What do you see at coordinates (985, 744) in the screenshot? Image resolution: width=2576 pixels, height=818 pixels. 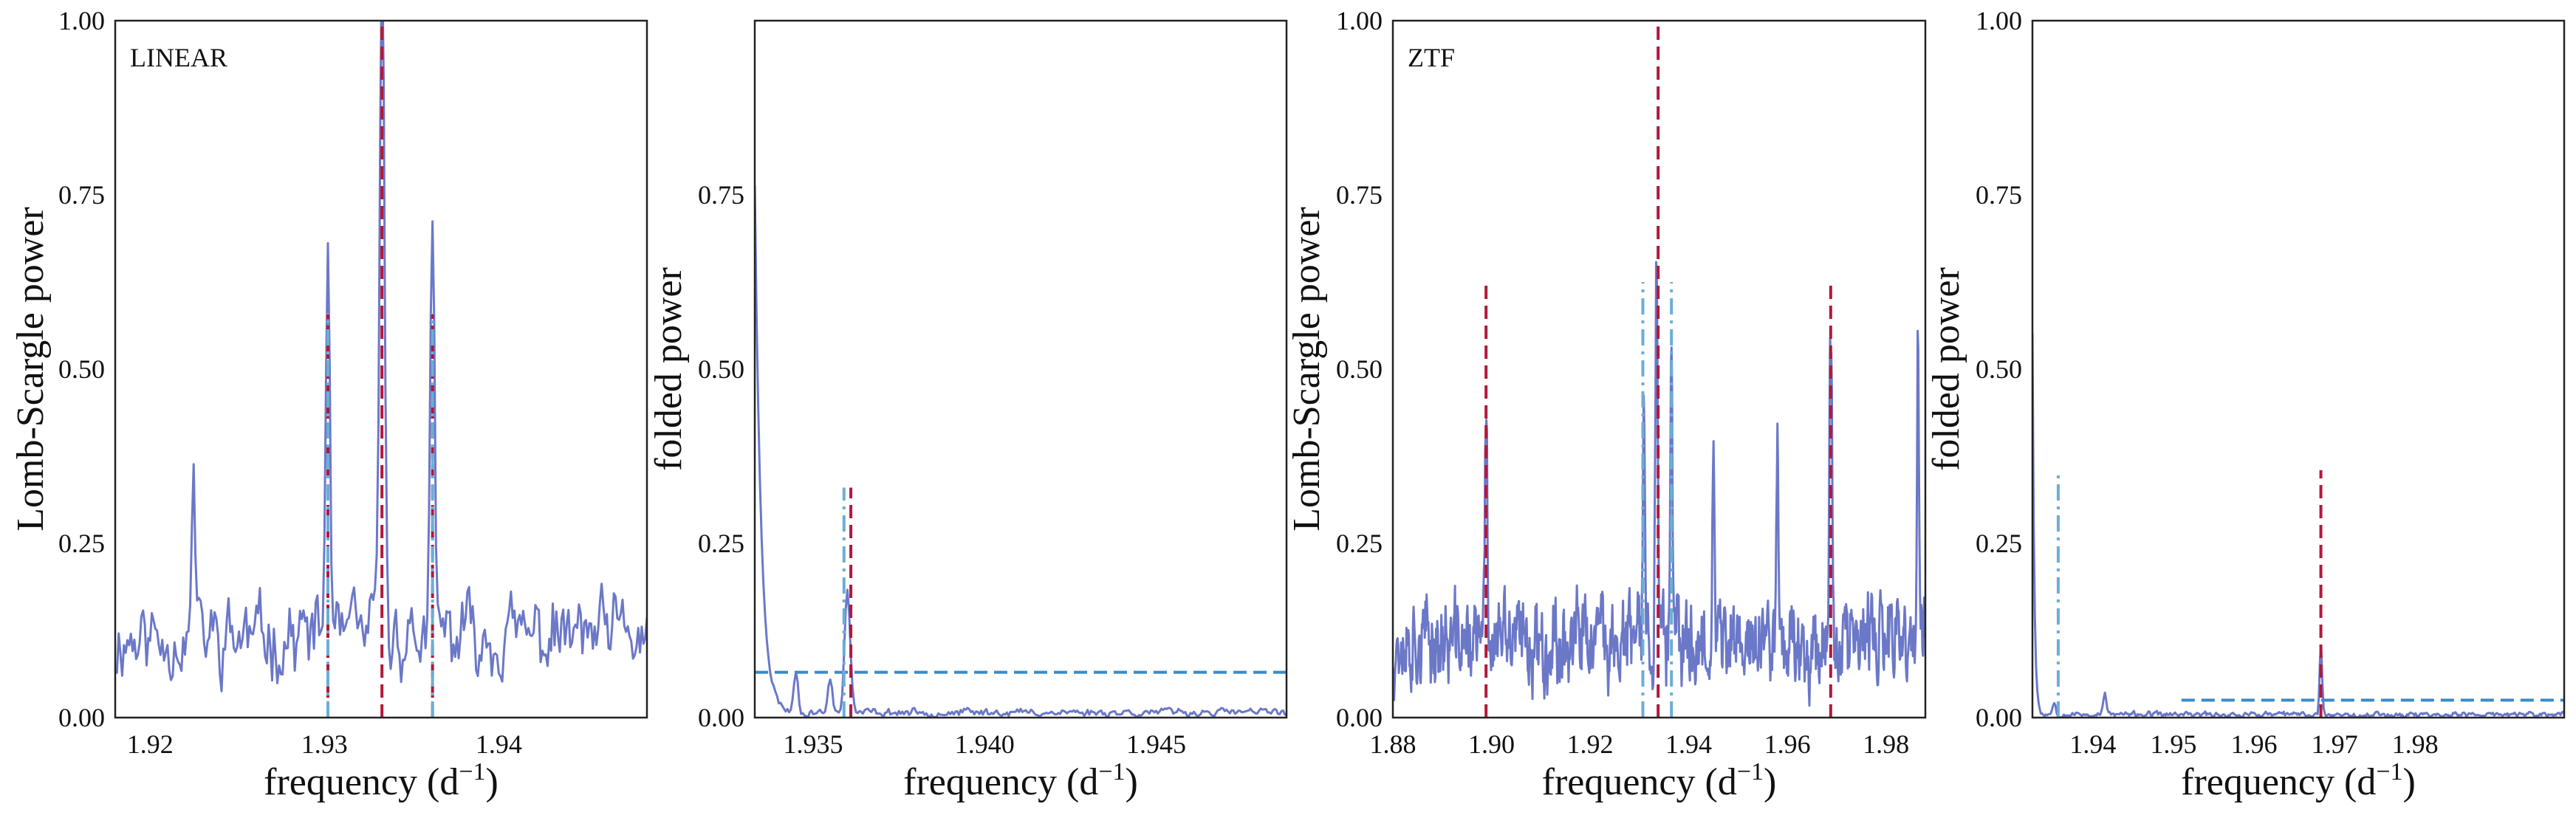 I see `x-tick-label: 1.940` at bounding box center [985, 744].